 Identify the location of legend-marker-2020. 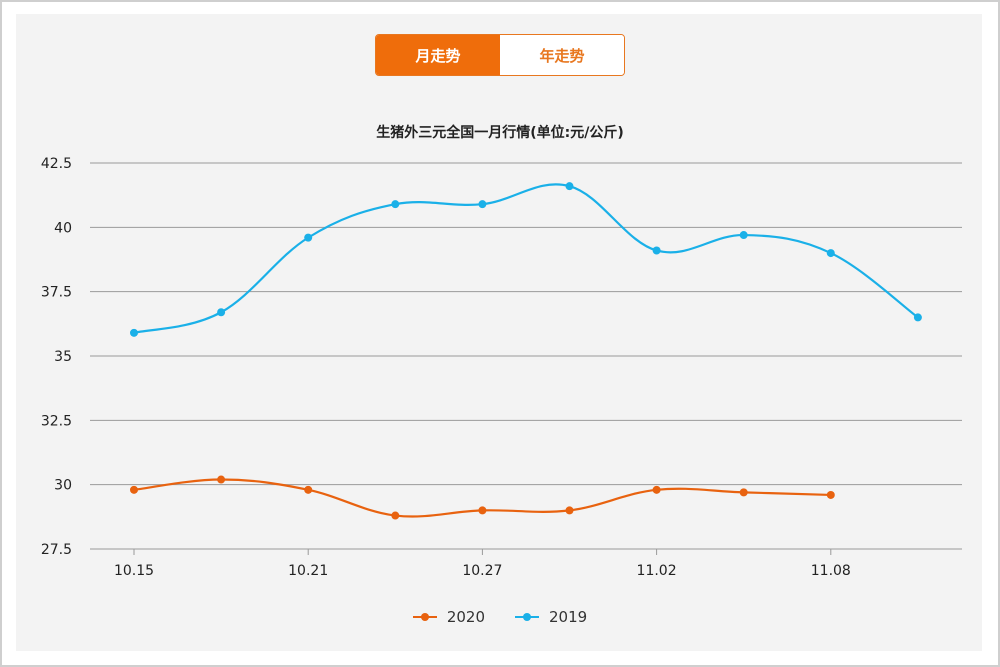
(424, 617).